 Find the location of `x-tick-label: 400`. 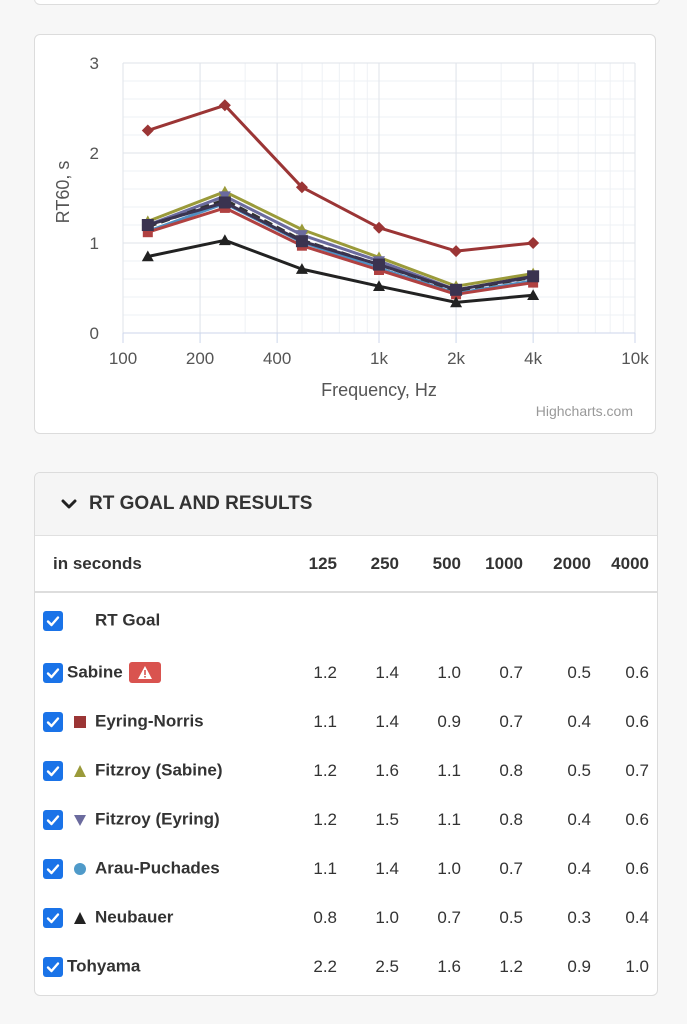

x-tick-label: 400 is located at coordinates (277, 358).